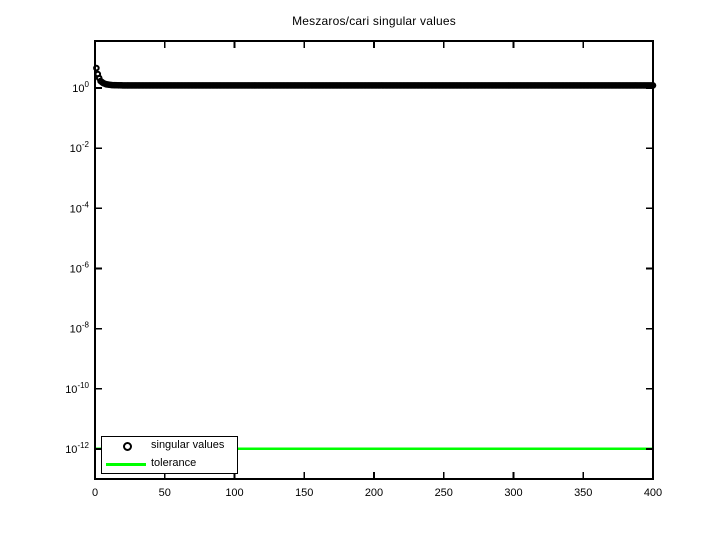 Image resolution: width=720 pixels, height=540 pixels. Describe the element at coordinates (95, 493) in the screenshot. I see `svg-text: 0` at that location.